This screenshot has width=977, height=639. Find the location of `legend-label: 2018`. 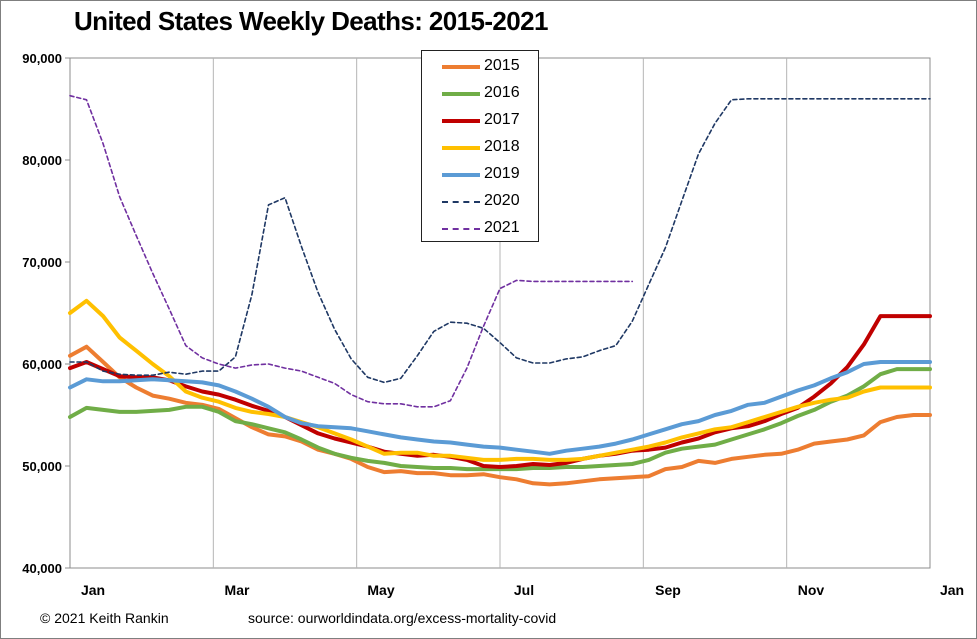

legend-label: 2018 is located at coordinates (502, 146).